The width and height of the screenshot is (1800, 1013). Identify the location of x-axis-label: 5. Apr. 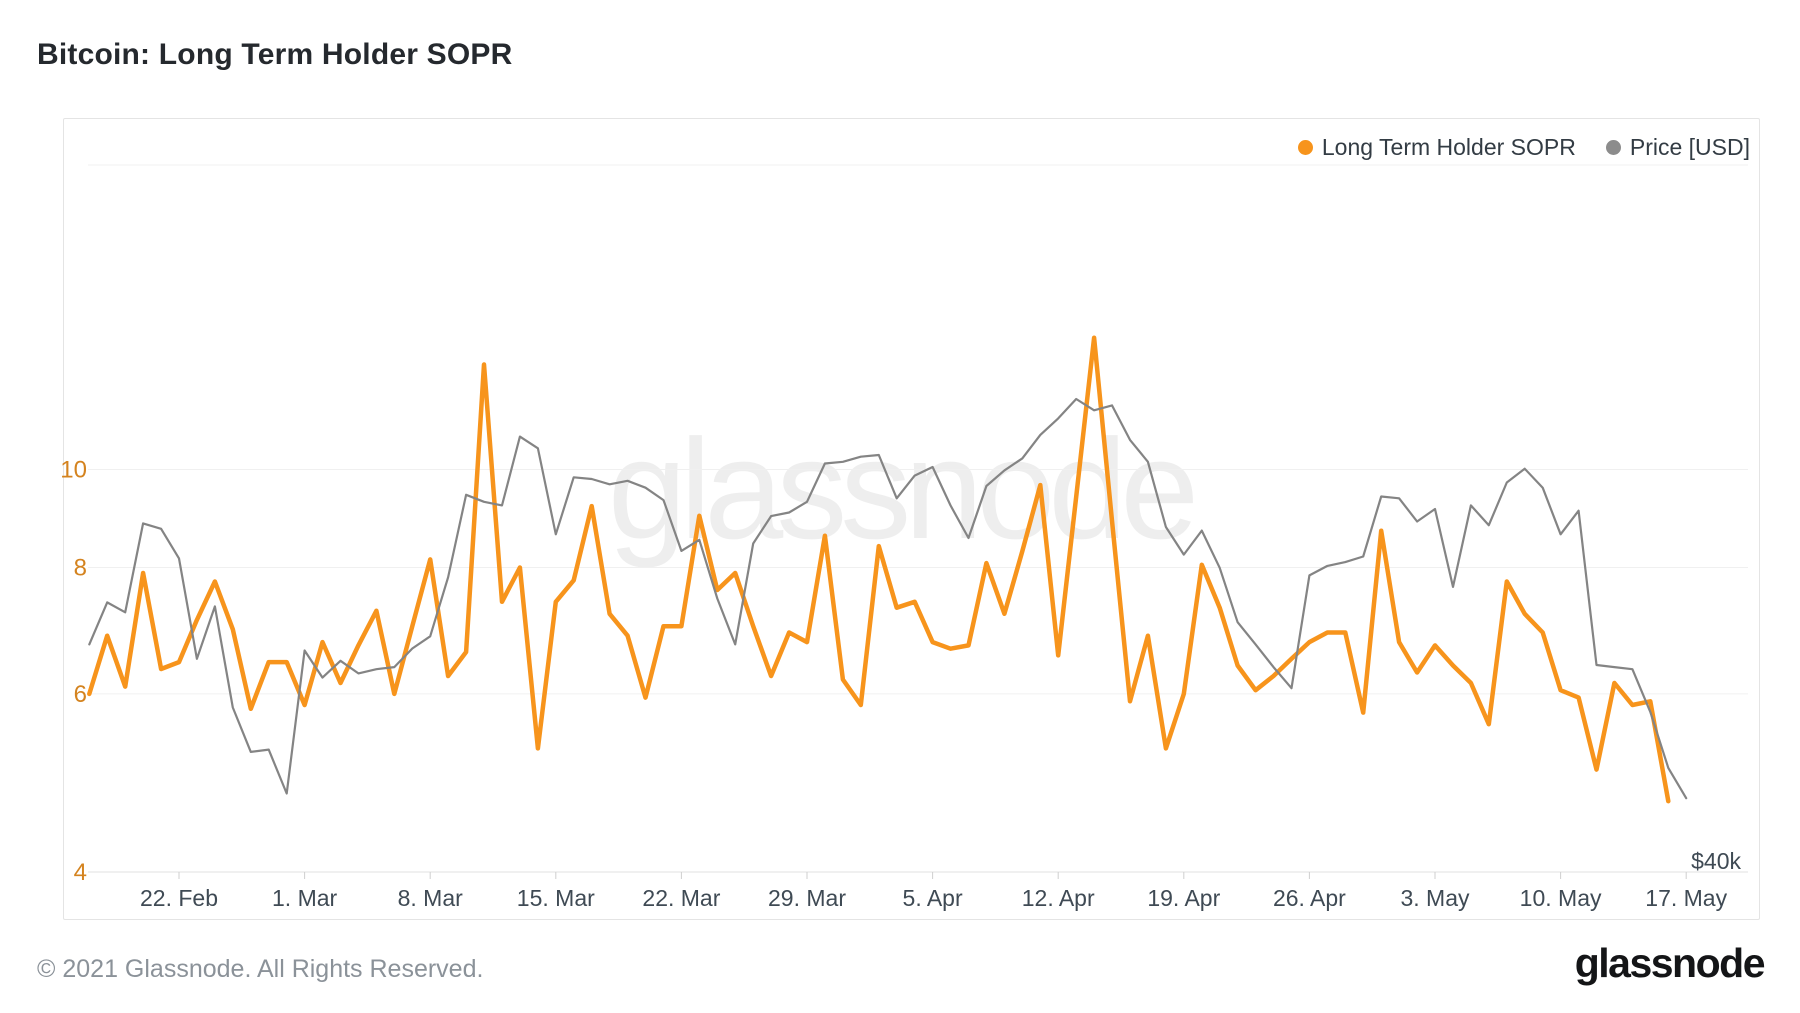
(933, 898).